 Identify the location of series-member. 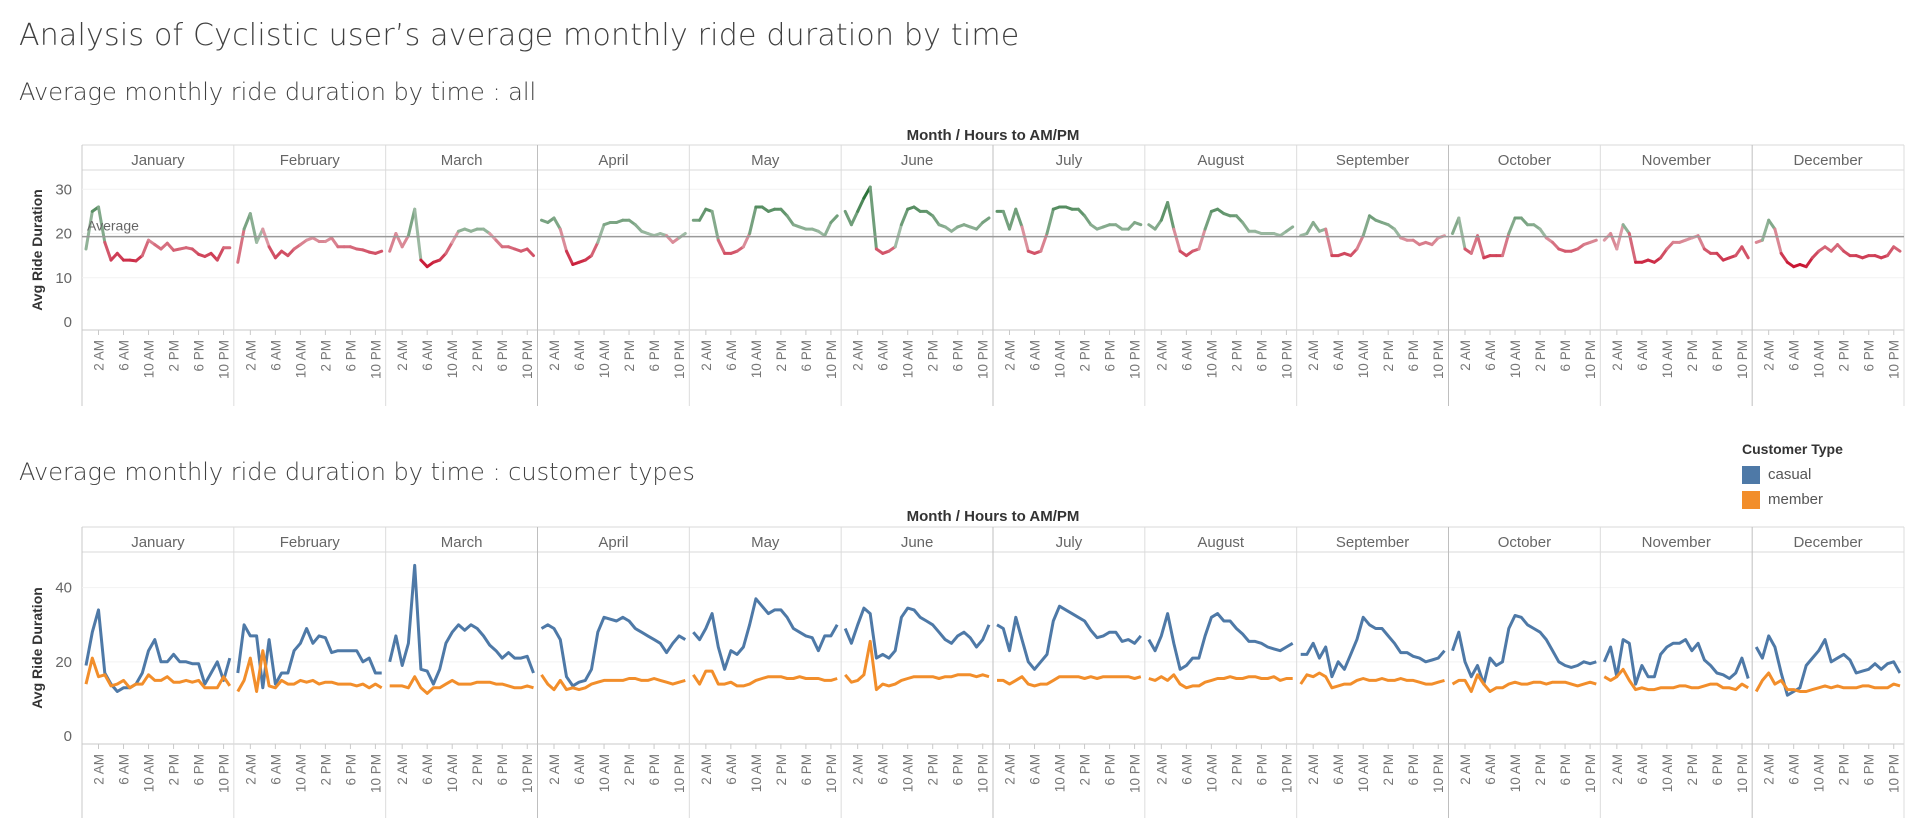
(992, 667).